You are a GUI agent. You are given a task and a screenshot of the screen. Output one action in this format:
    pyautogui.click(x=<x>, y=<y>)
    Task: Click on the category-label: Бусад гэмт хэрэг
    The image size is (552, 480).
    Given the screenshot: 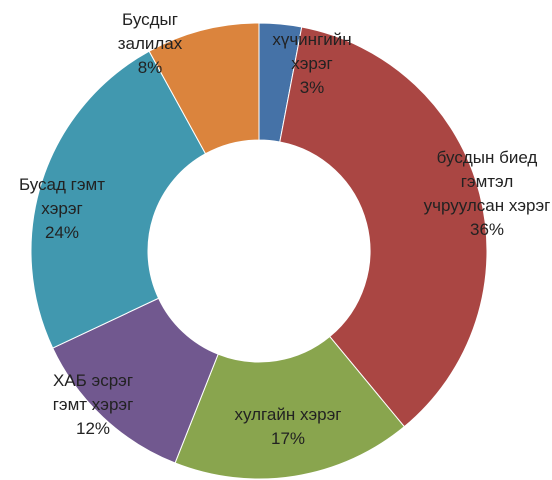 What is the action you would take?
    pyautogui.click(x=62, y=196)
    